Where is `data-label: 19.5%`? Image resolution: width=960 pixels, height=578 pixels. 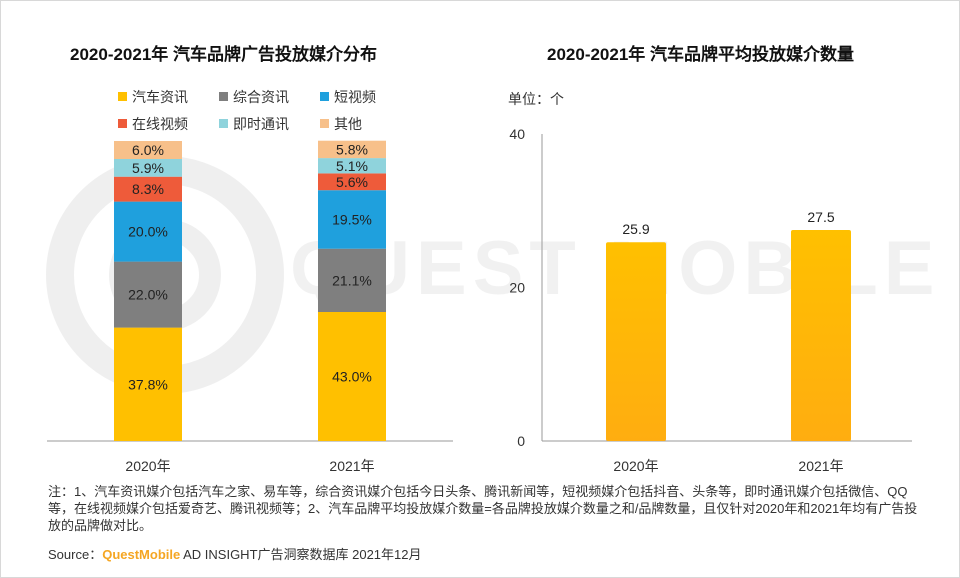 data-label: 19.5% is located at coordinates (352, 219).